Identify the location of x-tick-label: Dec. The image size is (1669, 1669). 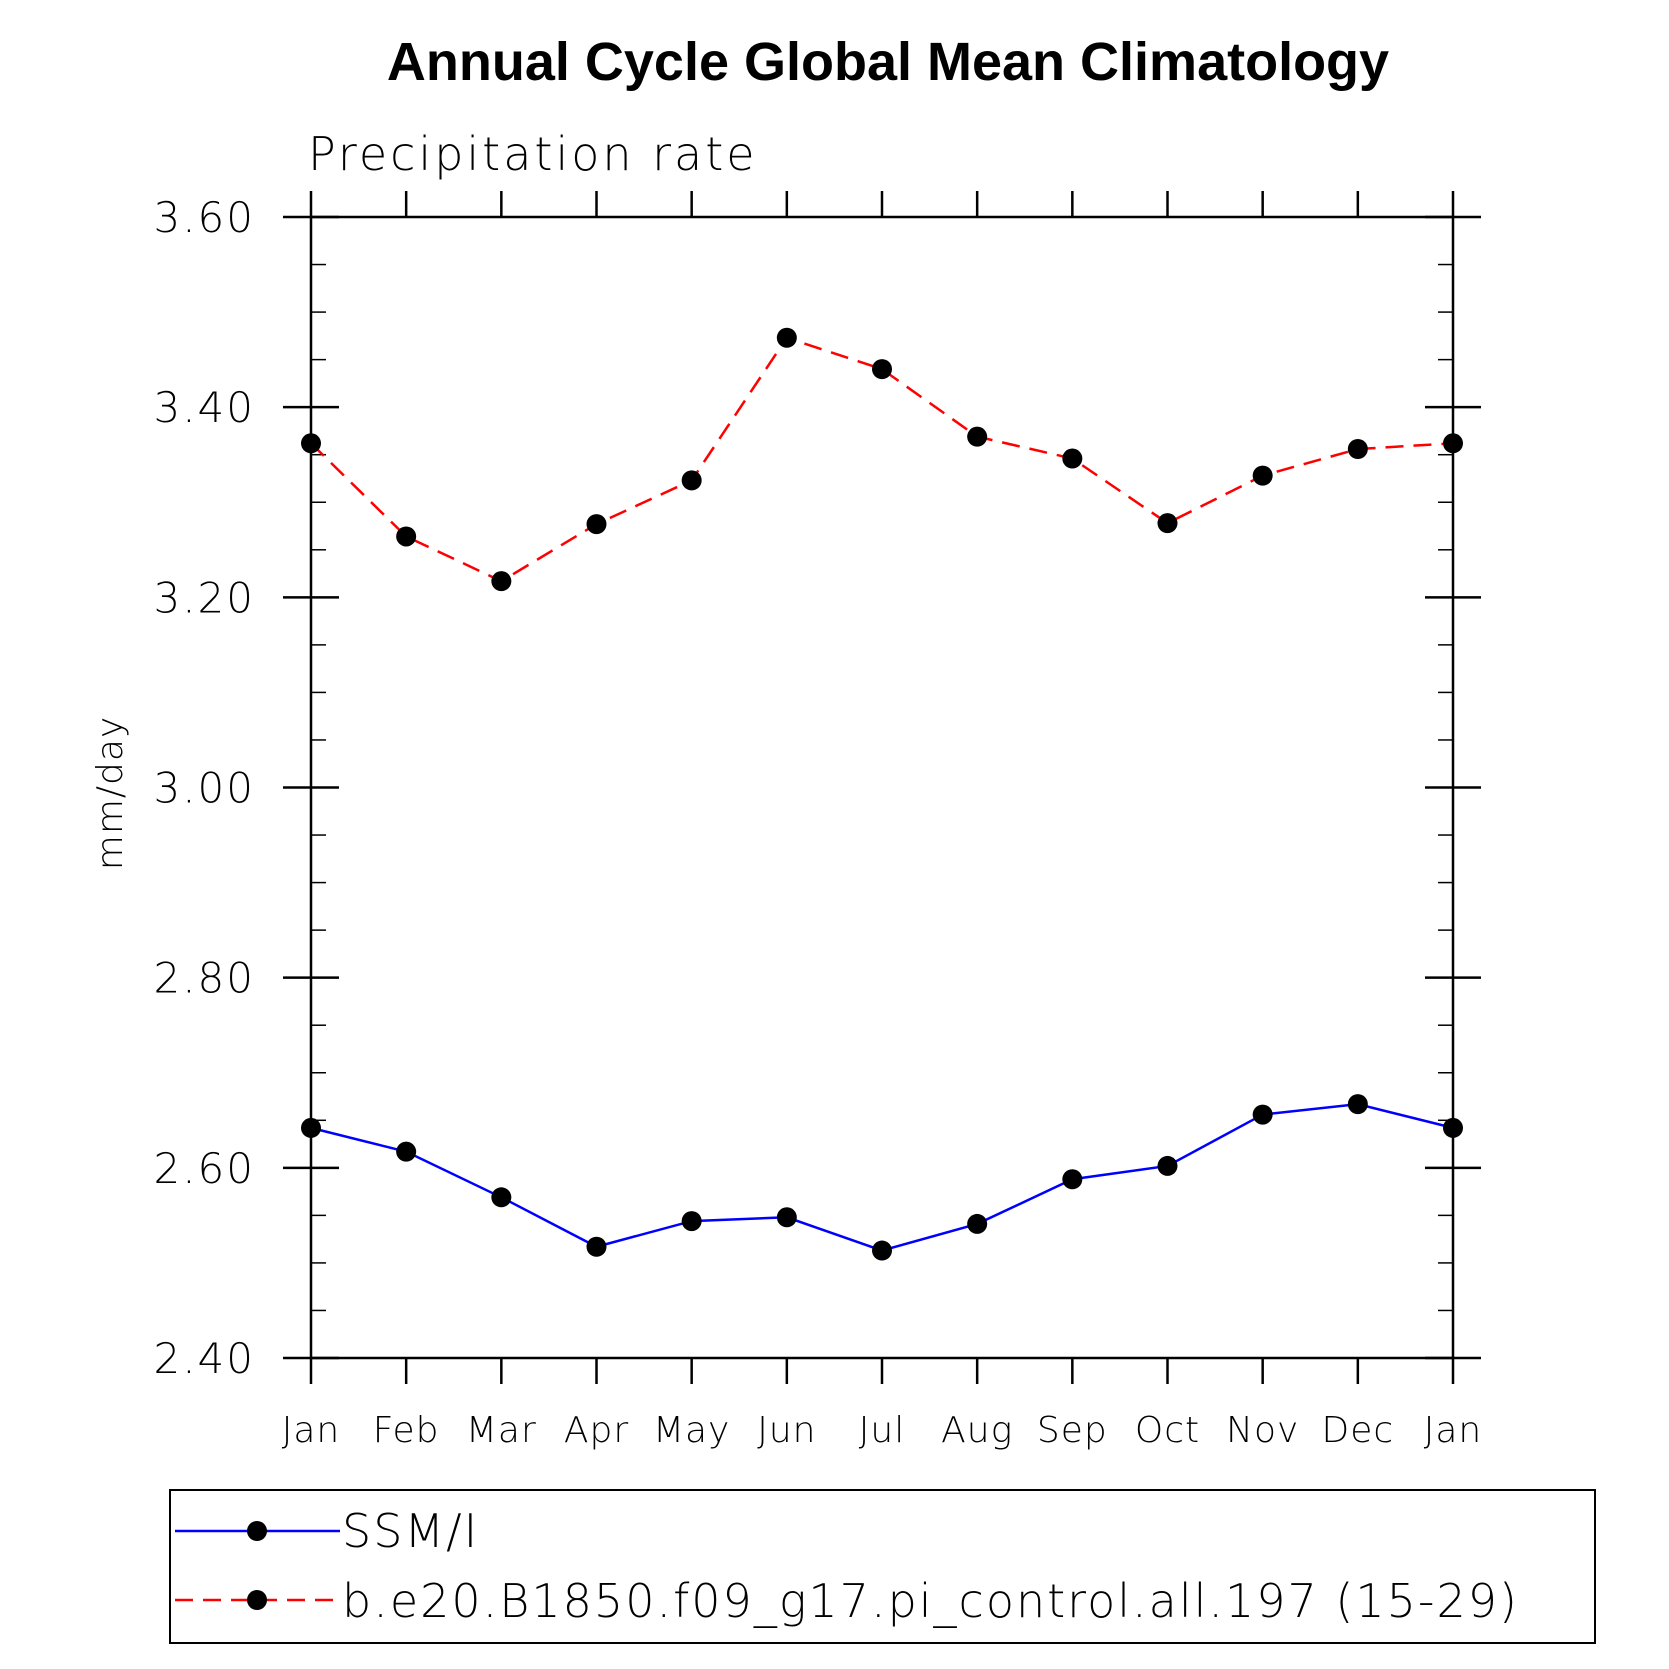
(1357, 1430).